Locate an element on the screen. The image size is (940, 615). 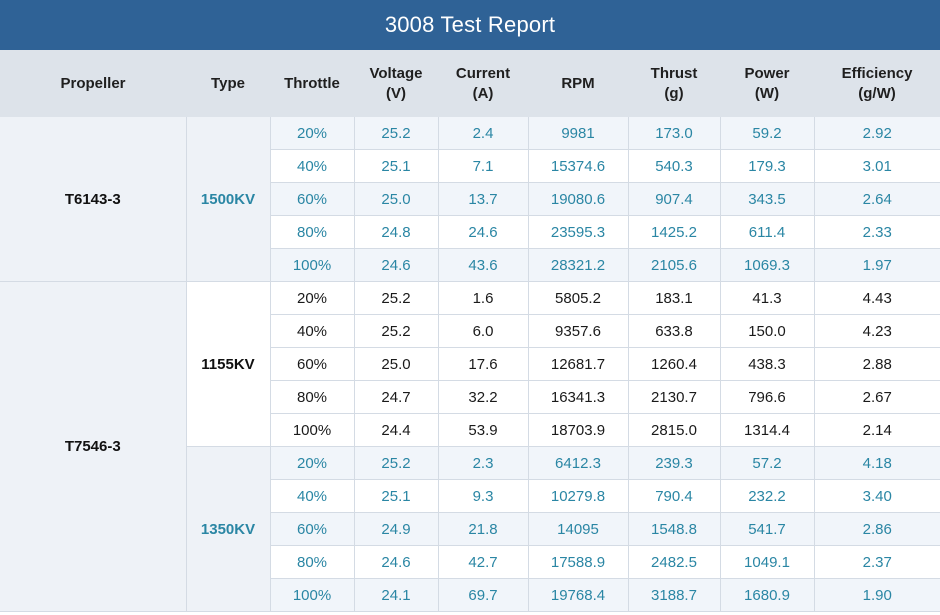
thrust-cell: 2105.6 is located at coordinates (674, 265).